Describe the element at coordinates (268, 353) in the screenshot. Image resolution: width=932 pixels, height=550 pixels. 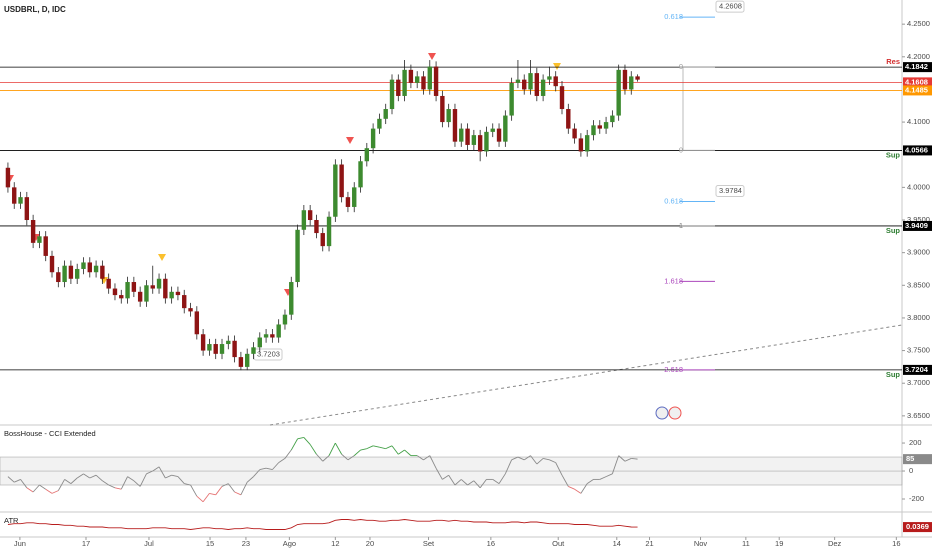
I see `annotation: 3.7203` at that location.